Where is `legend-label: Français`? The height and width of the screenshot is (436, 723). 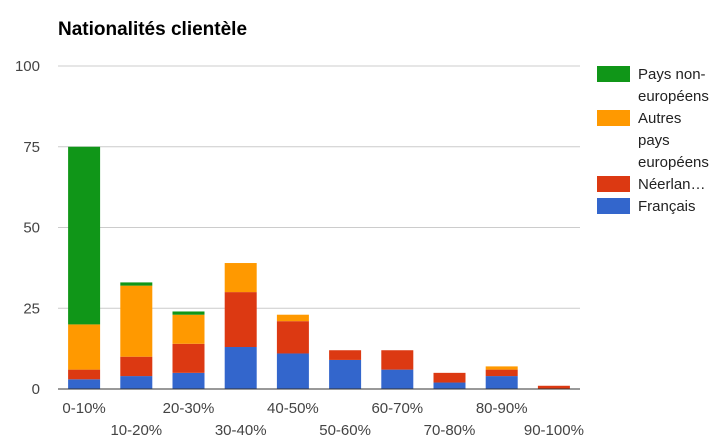 legend-label: Français is located at coordinates (667, 206).